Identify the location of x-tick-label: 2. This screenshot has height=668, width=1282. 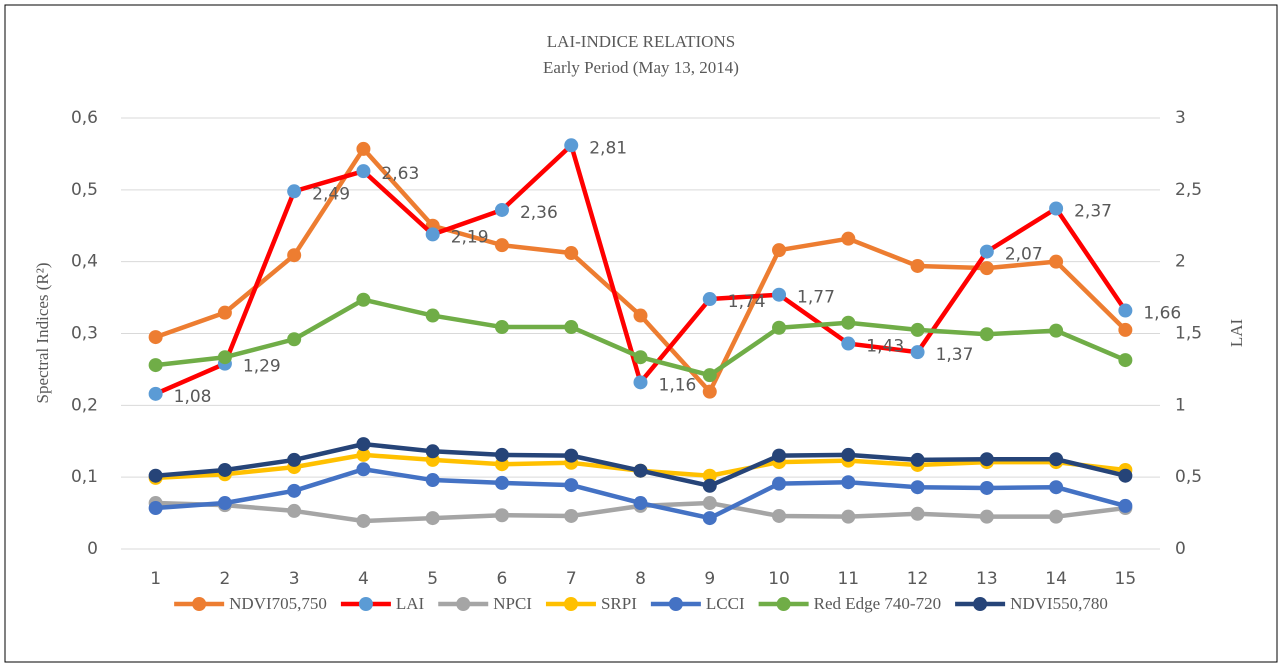
(224, 579).